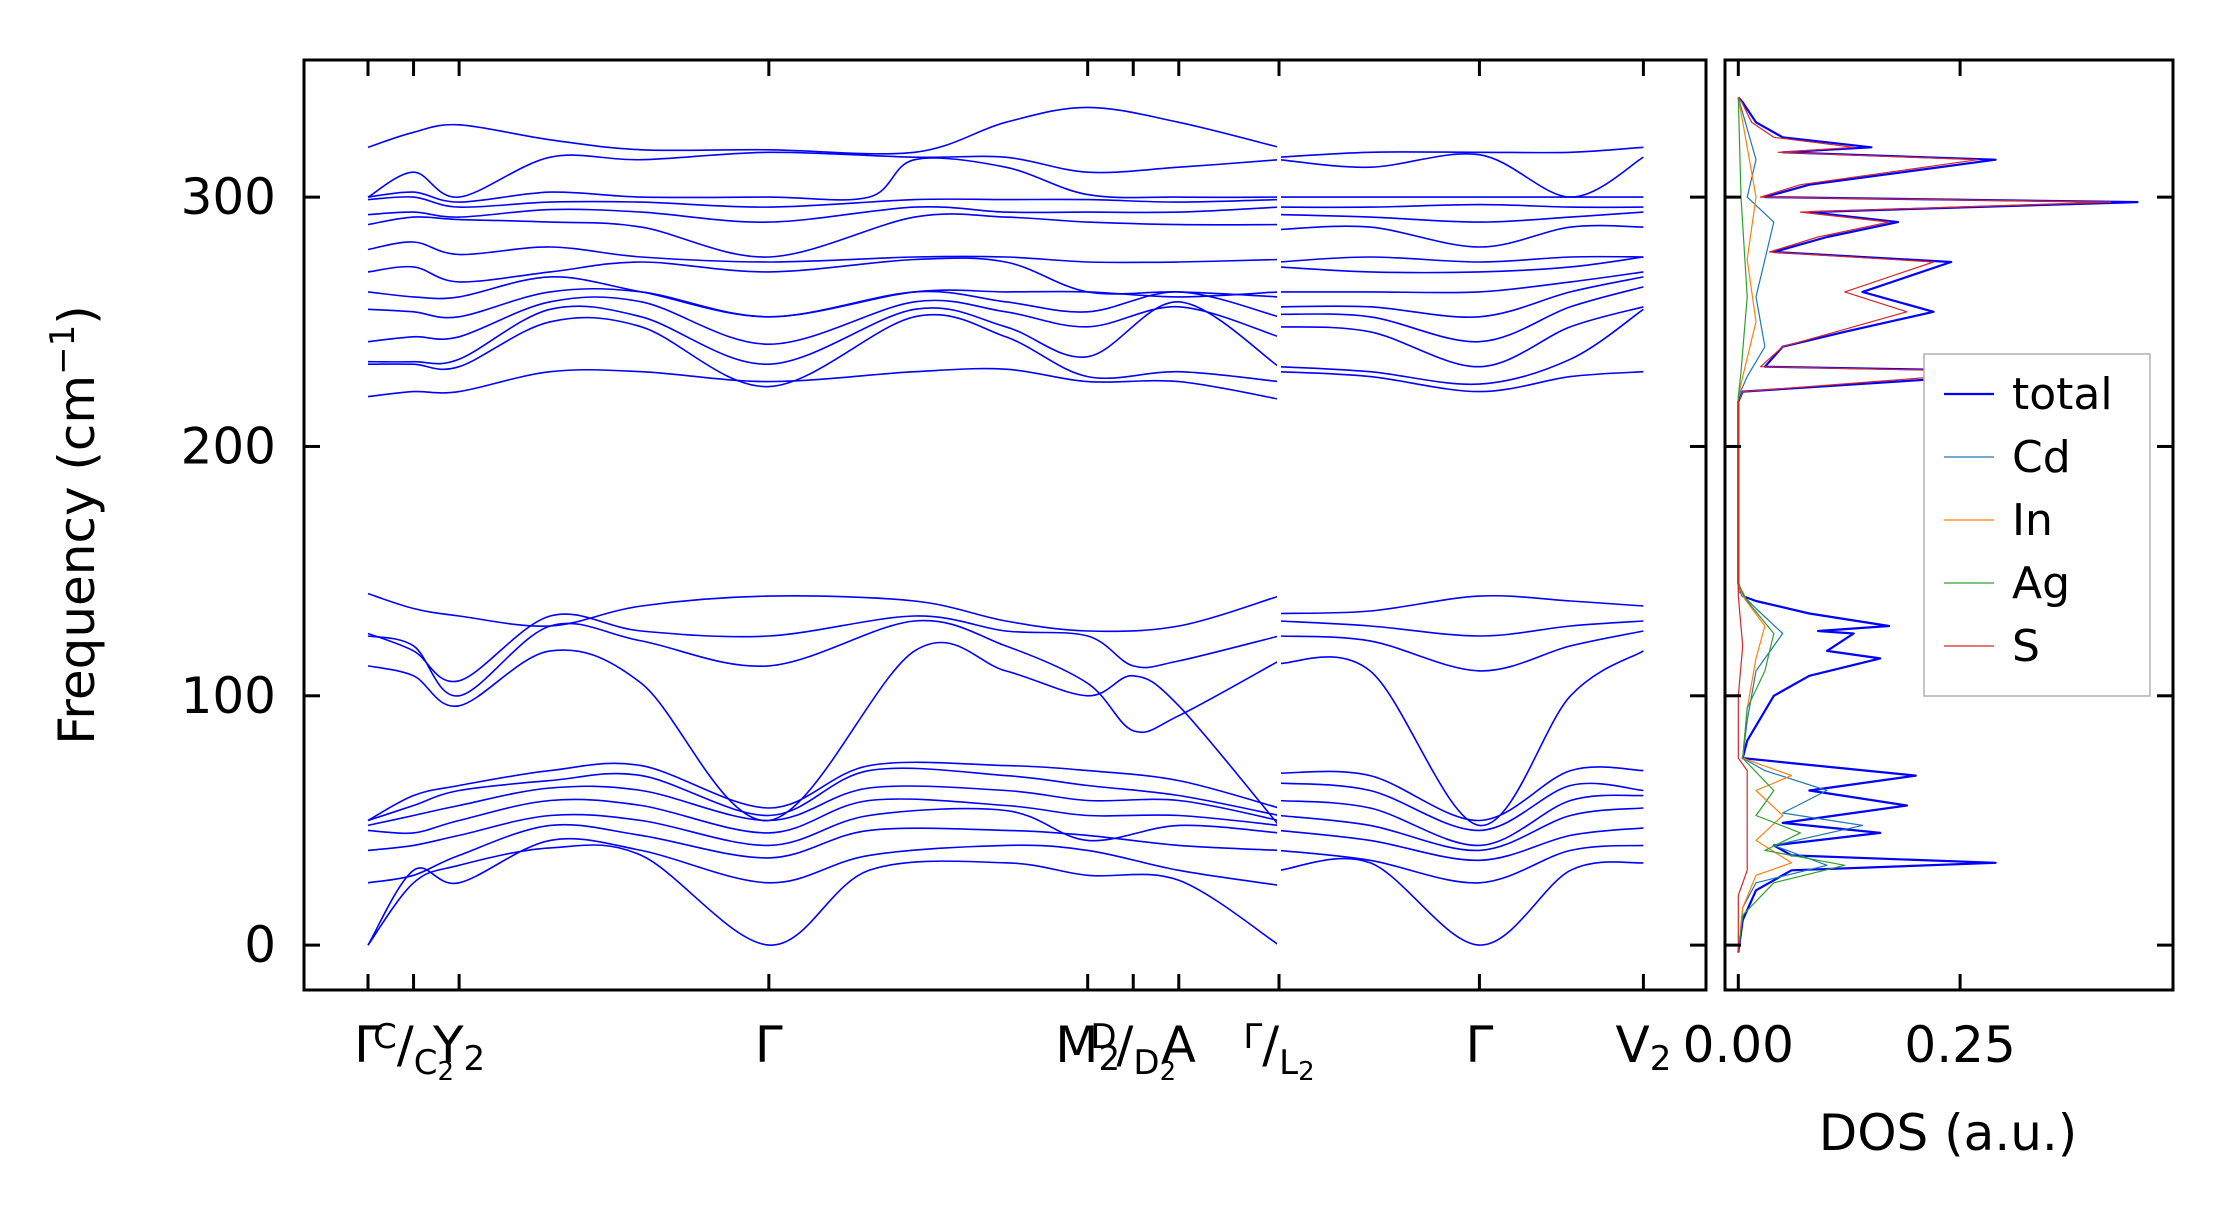  What do you see at coordinates (1179, 1045) in the screenshot?
I see `k-label-6: A` at bounding box center [1179, 1045].